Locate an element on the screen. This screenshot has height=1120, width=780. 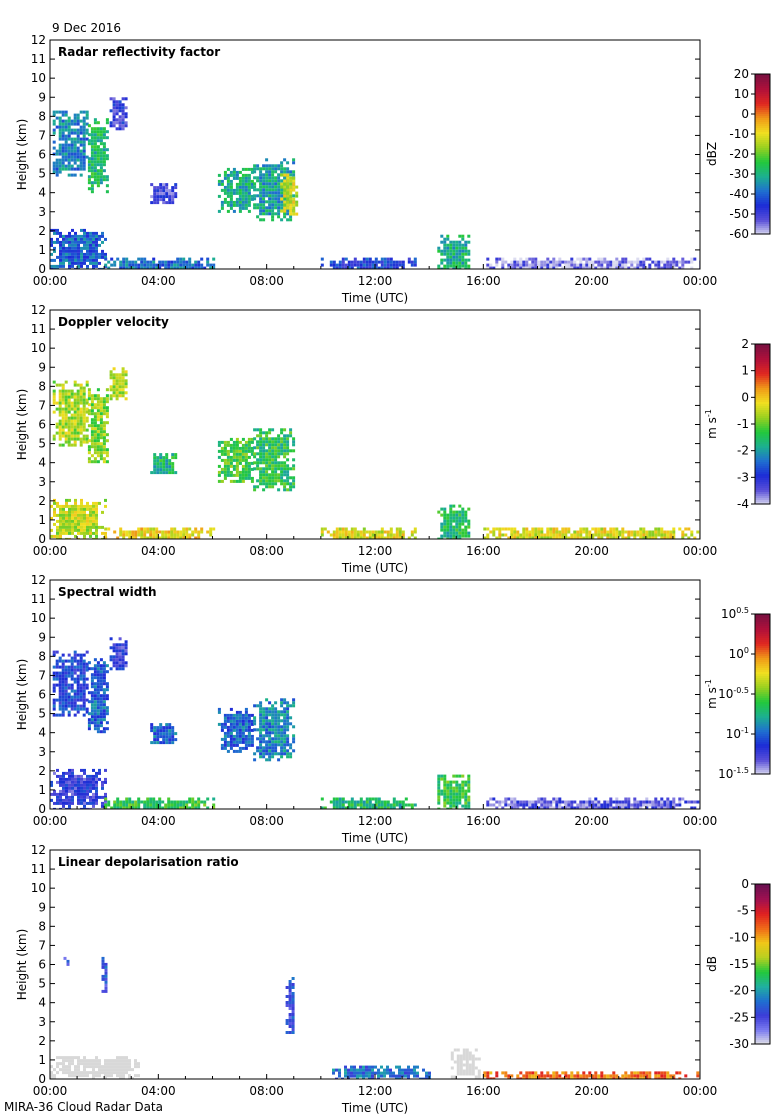
colorbar-unit: dBZ is located at coordinates (712, 154).